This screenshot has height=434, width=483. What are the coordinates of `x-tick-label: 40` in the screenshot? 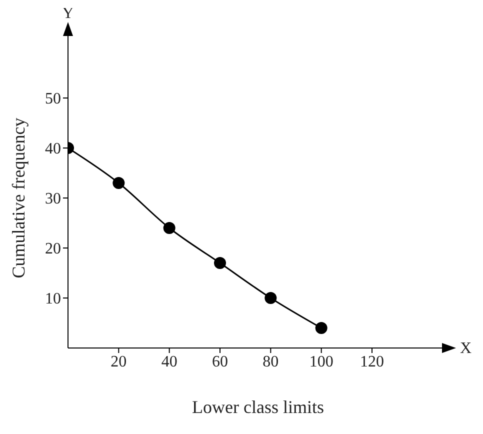 It's located at (169, 361).